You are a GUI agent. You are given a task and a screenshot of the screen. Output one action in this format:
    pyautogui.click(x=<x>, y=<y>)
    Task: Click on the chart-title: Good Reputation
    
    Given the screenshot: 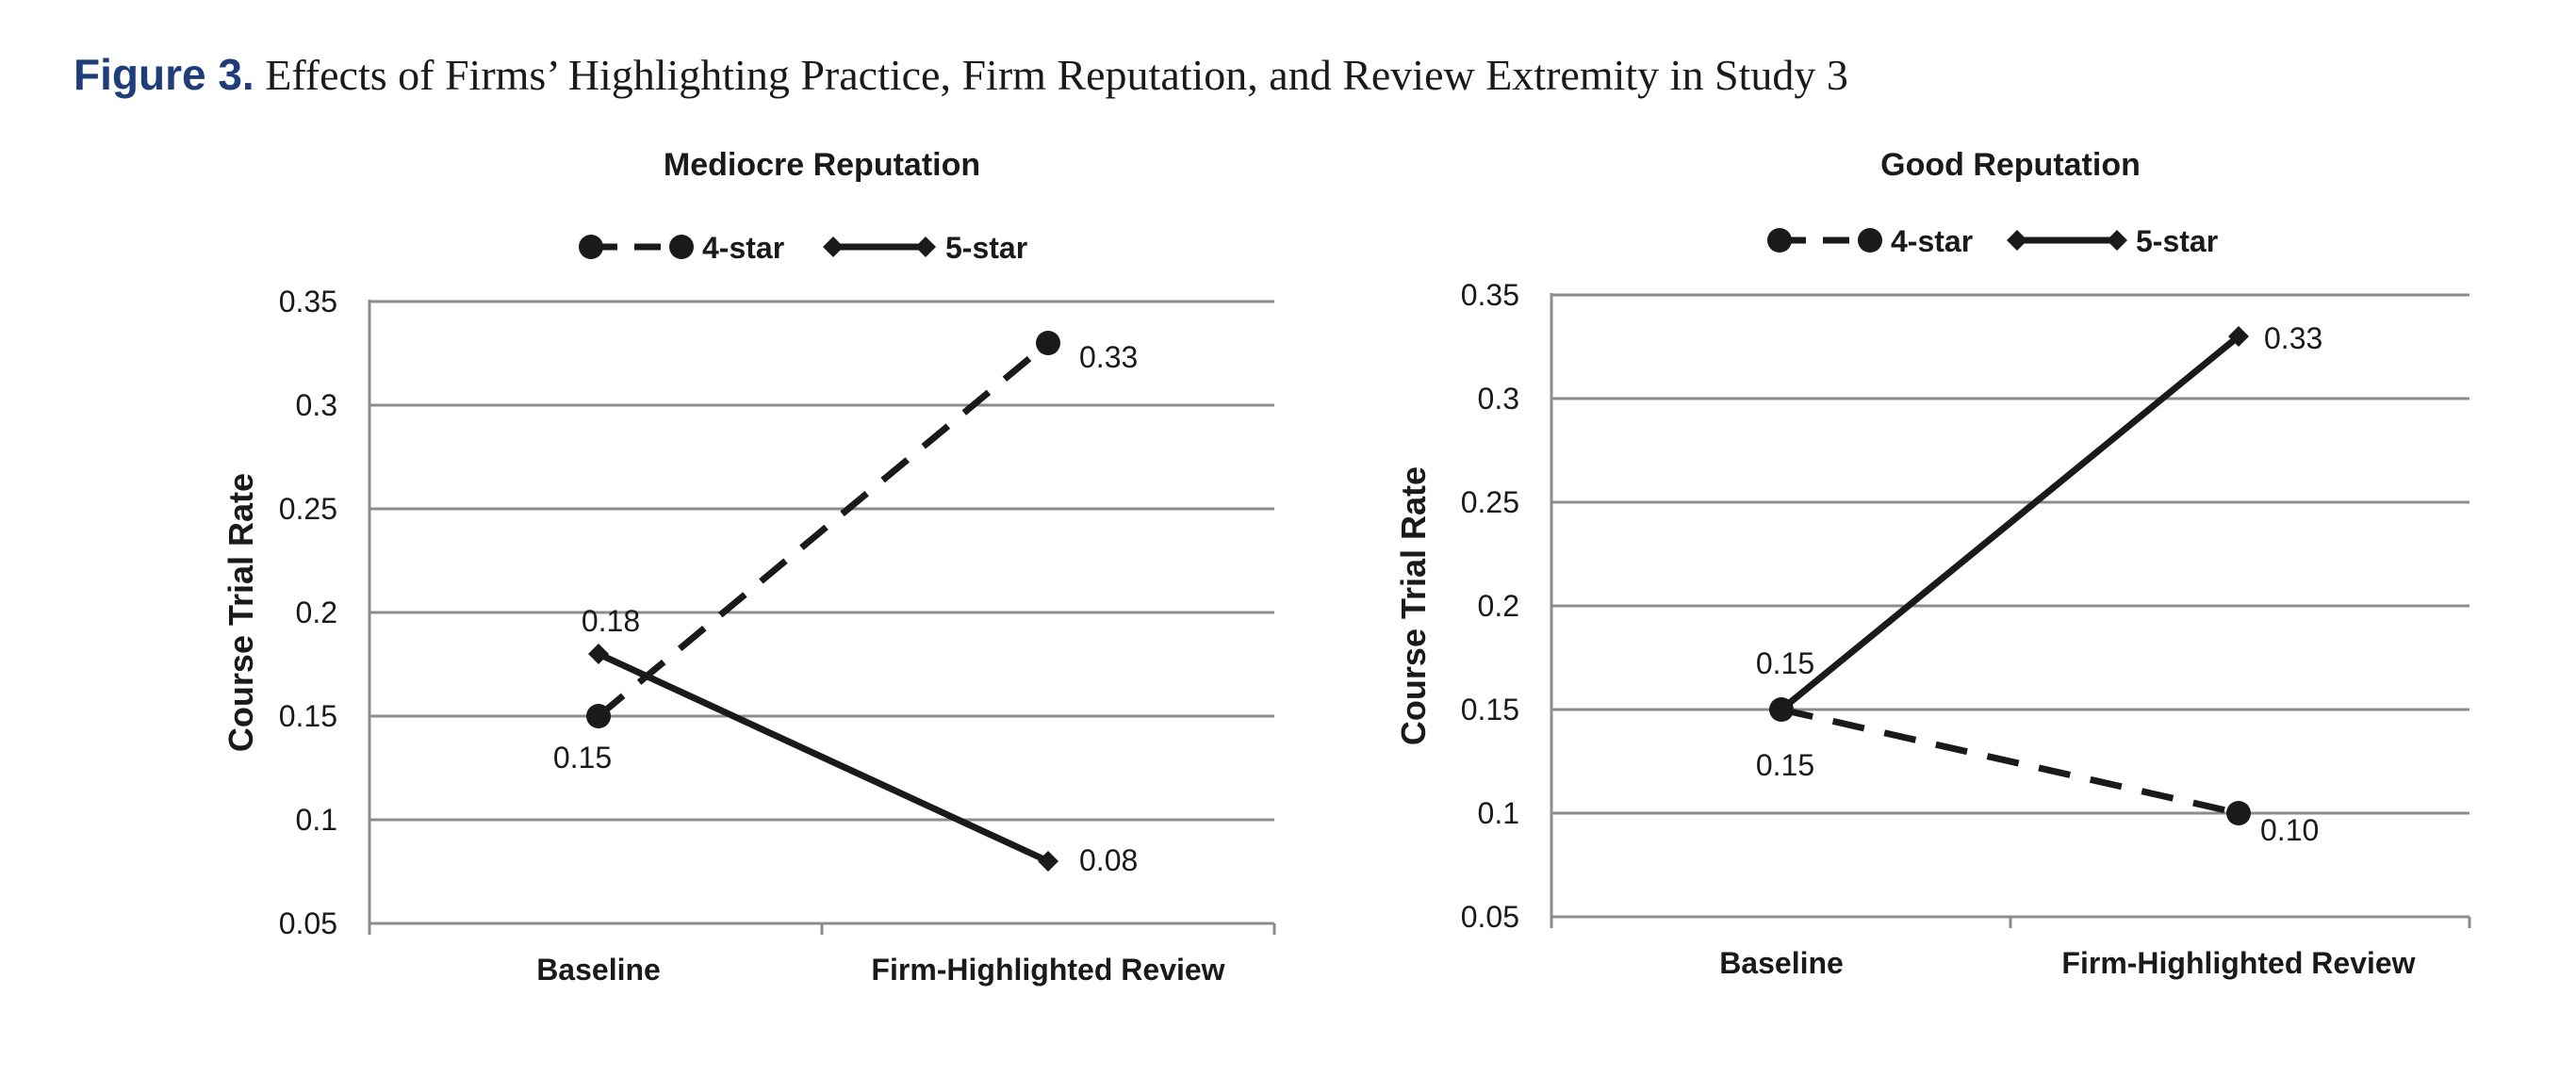 What is the action you would take?
    pyautogui.click(x=2010, y=165)
    